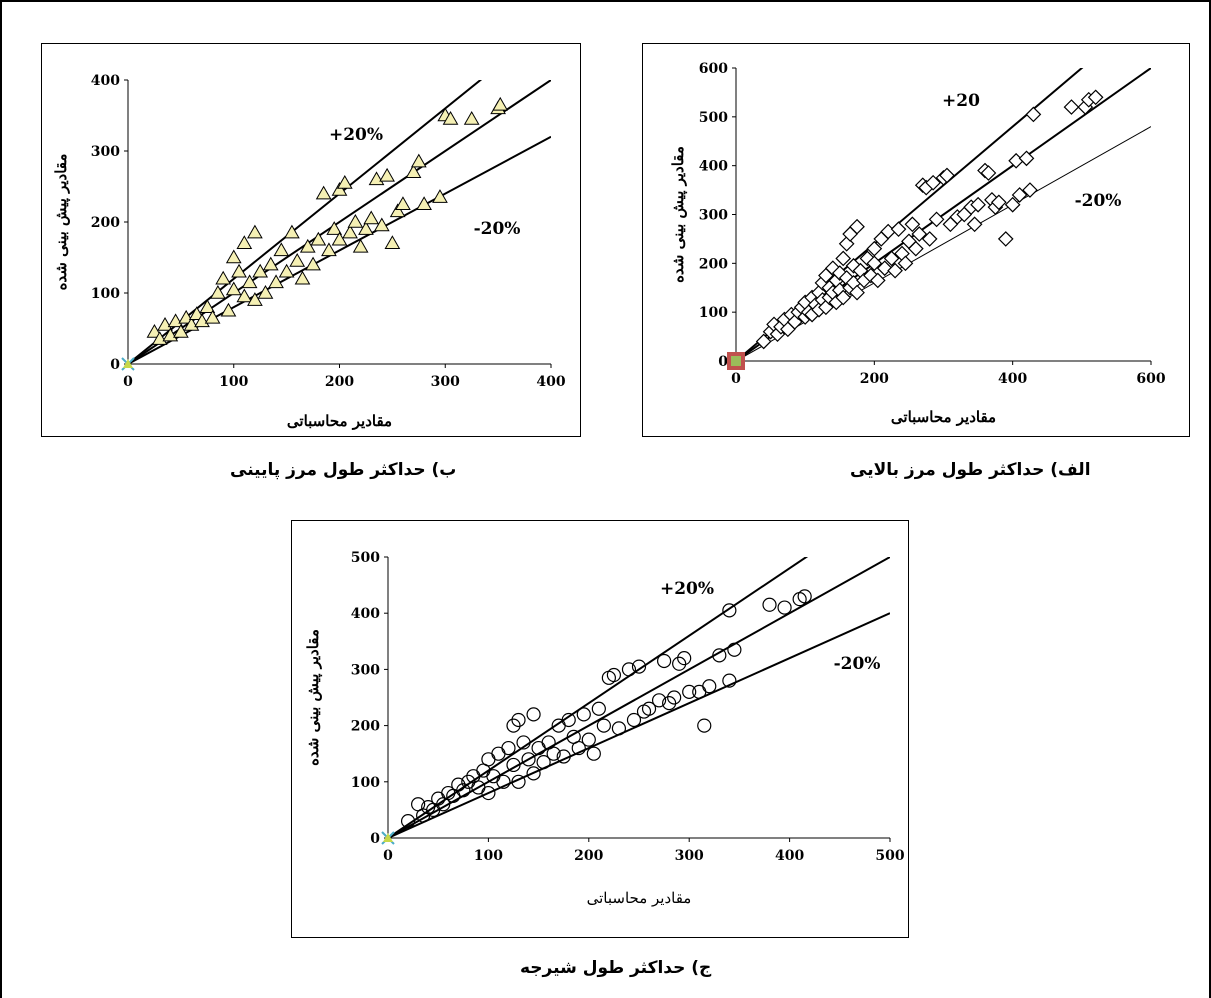 Image resolution: width=1211 pixels, height=998 pixels. I want to click on x-tick-label: 0, so click(128, 382).